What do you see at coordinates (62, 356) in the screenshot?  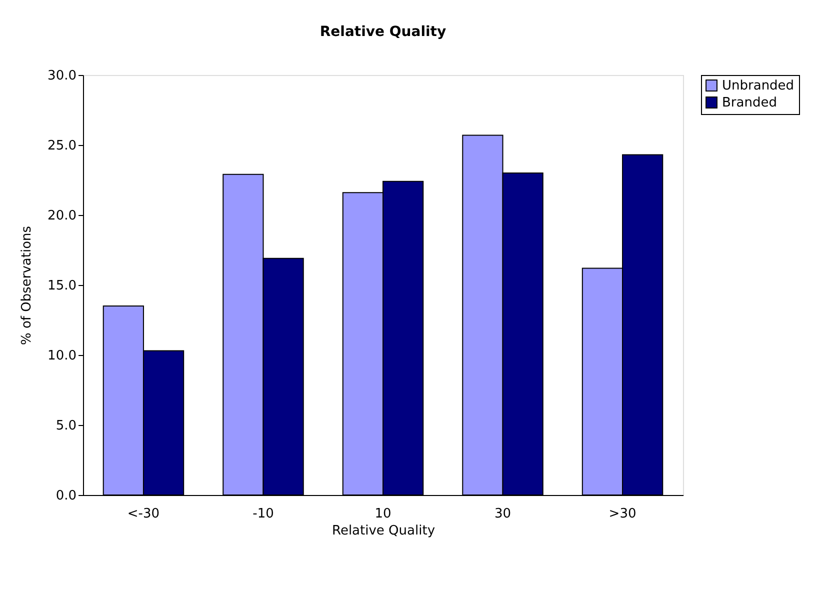 I see `y-tick-label: 10.0` at bounding box center [62, 356].